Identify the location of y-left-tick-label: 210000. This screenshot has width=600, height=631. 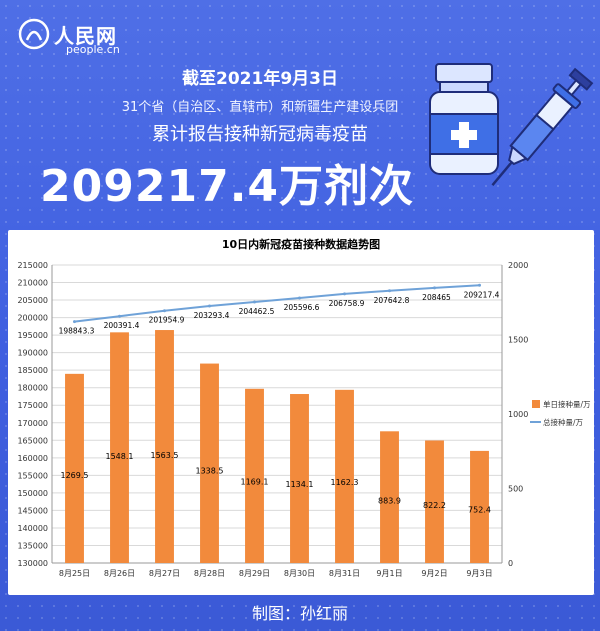
(32, 283).